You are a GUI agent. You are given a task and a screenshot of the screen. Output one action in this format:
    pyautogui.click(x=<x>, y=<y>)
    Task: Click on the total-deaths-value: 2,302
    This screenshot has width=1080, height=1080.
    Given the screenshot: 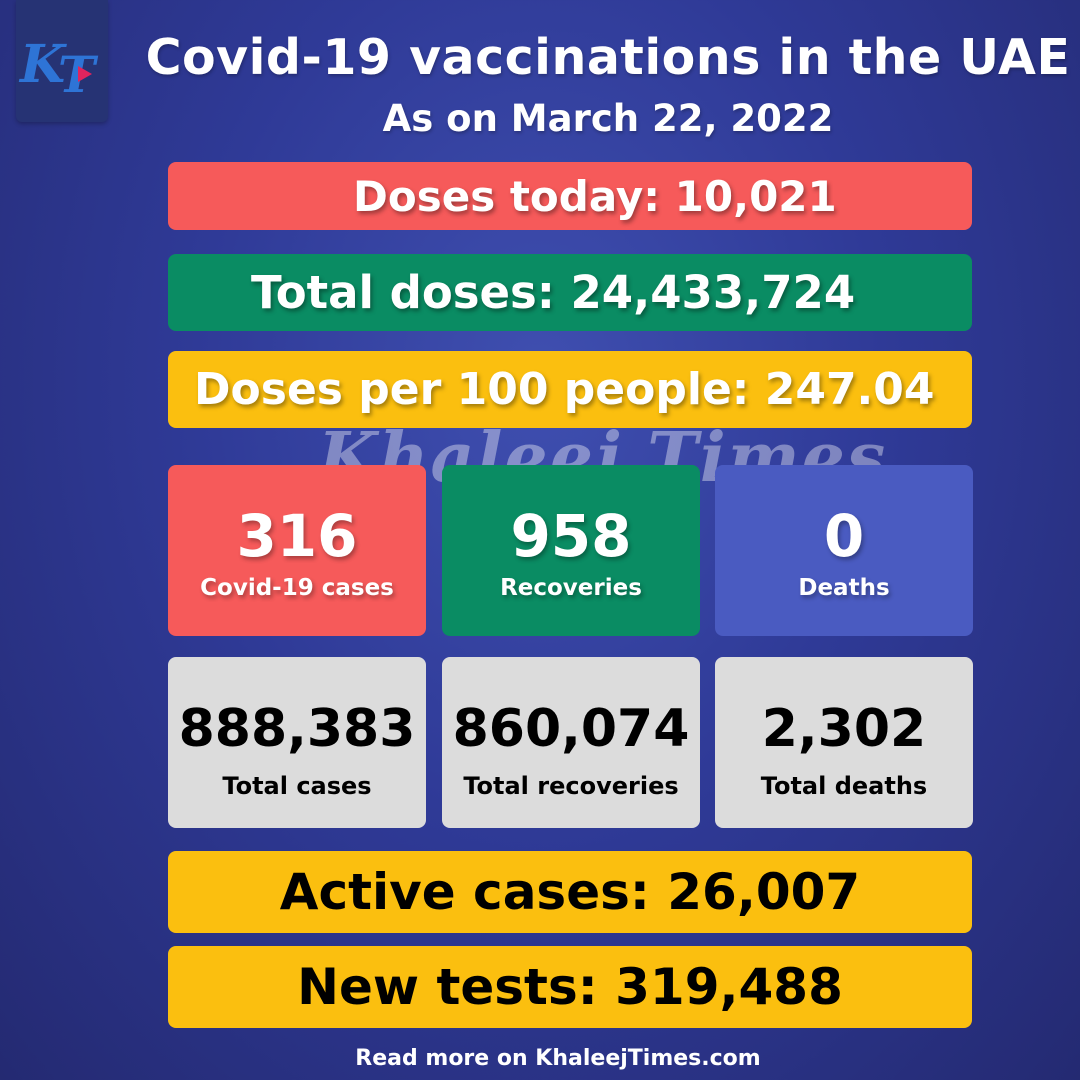 What is the action you would take?
    pyautogui.click(x=844, y=729)
    